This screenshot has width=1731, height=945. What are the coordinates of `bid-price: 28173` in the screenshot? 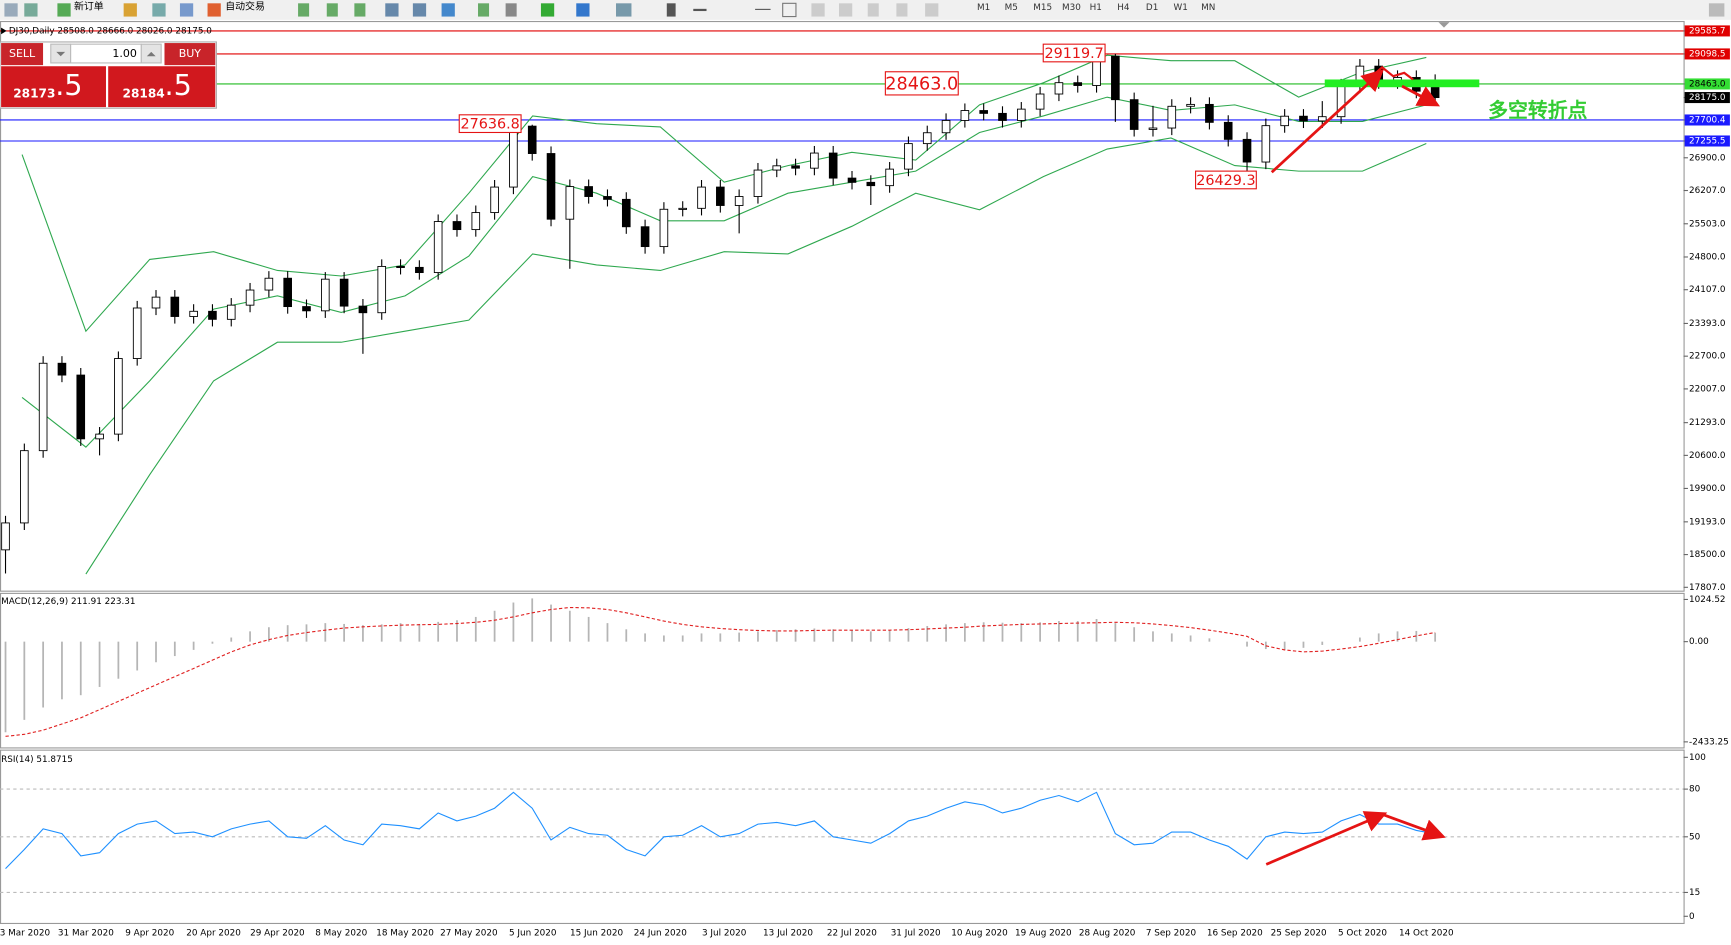 It's located at (34, 93).